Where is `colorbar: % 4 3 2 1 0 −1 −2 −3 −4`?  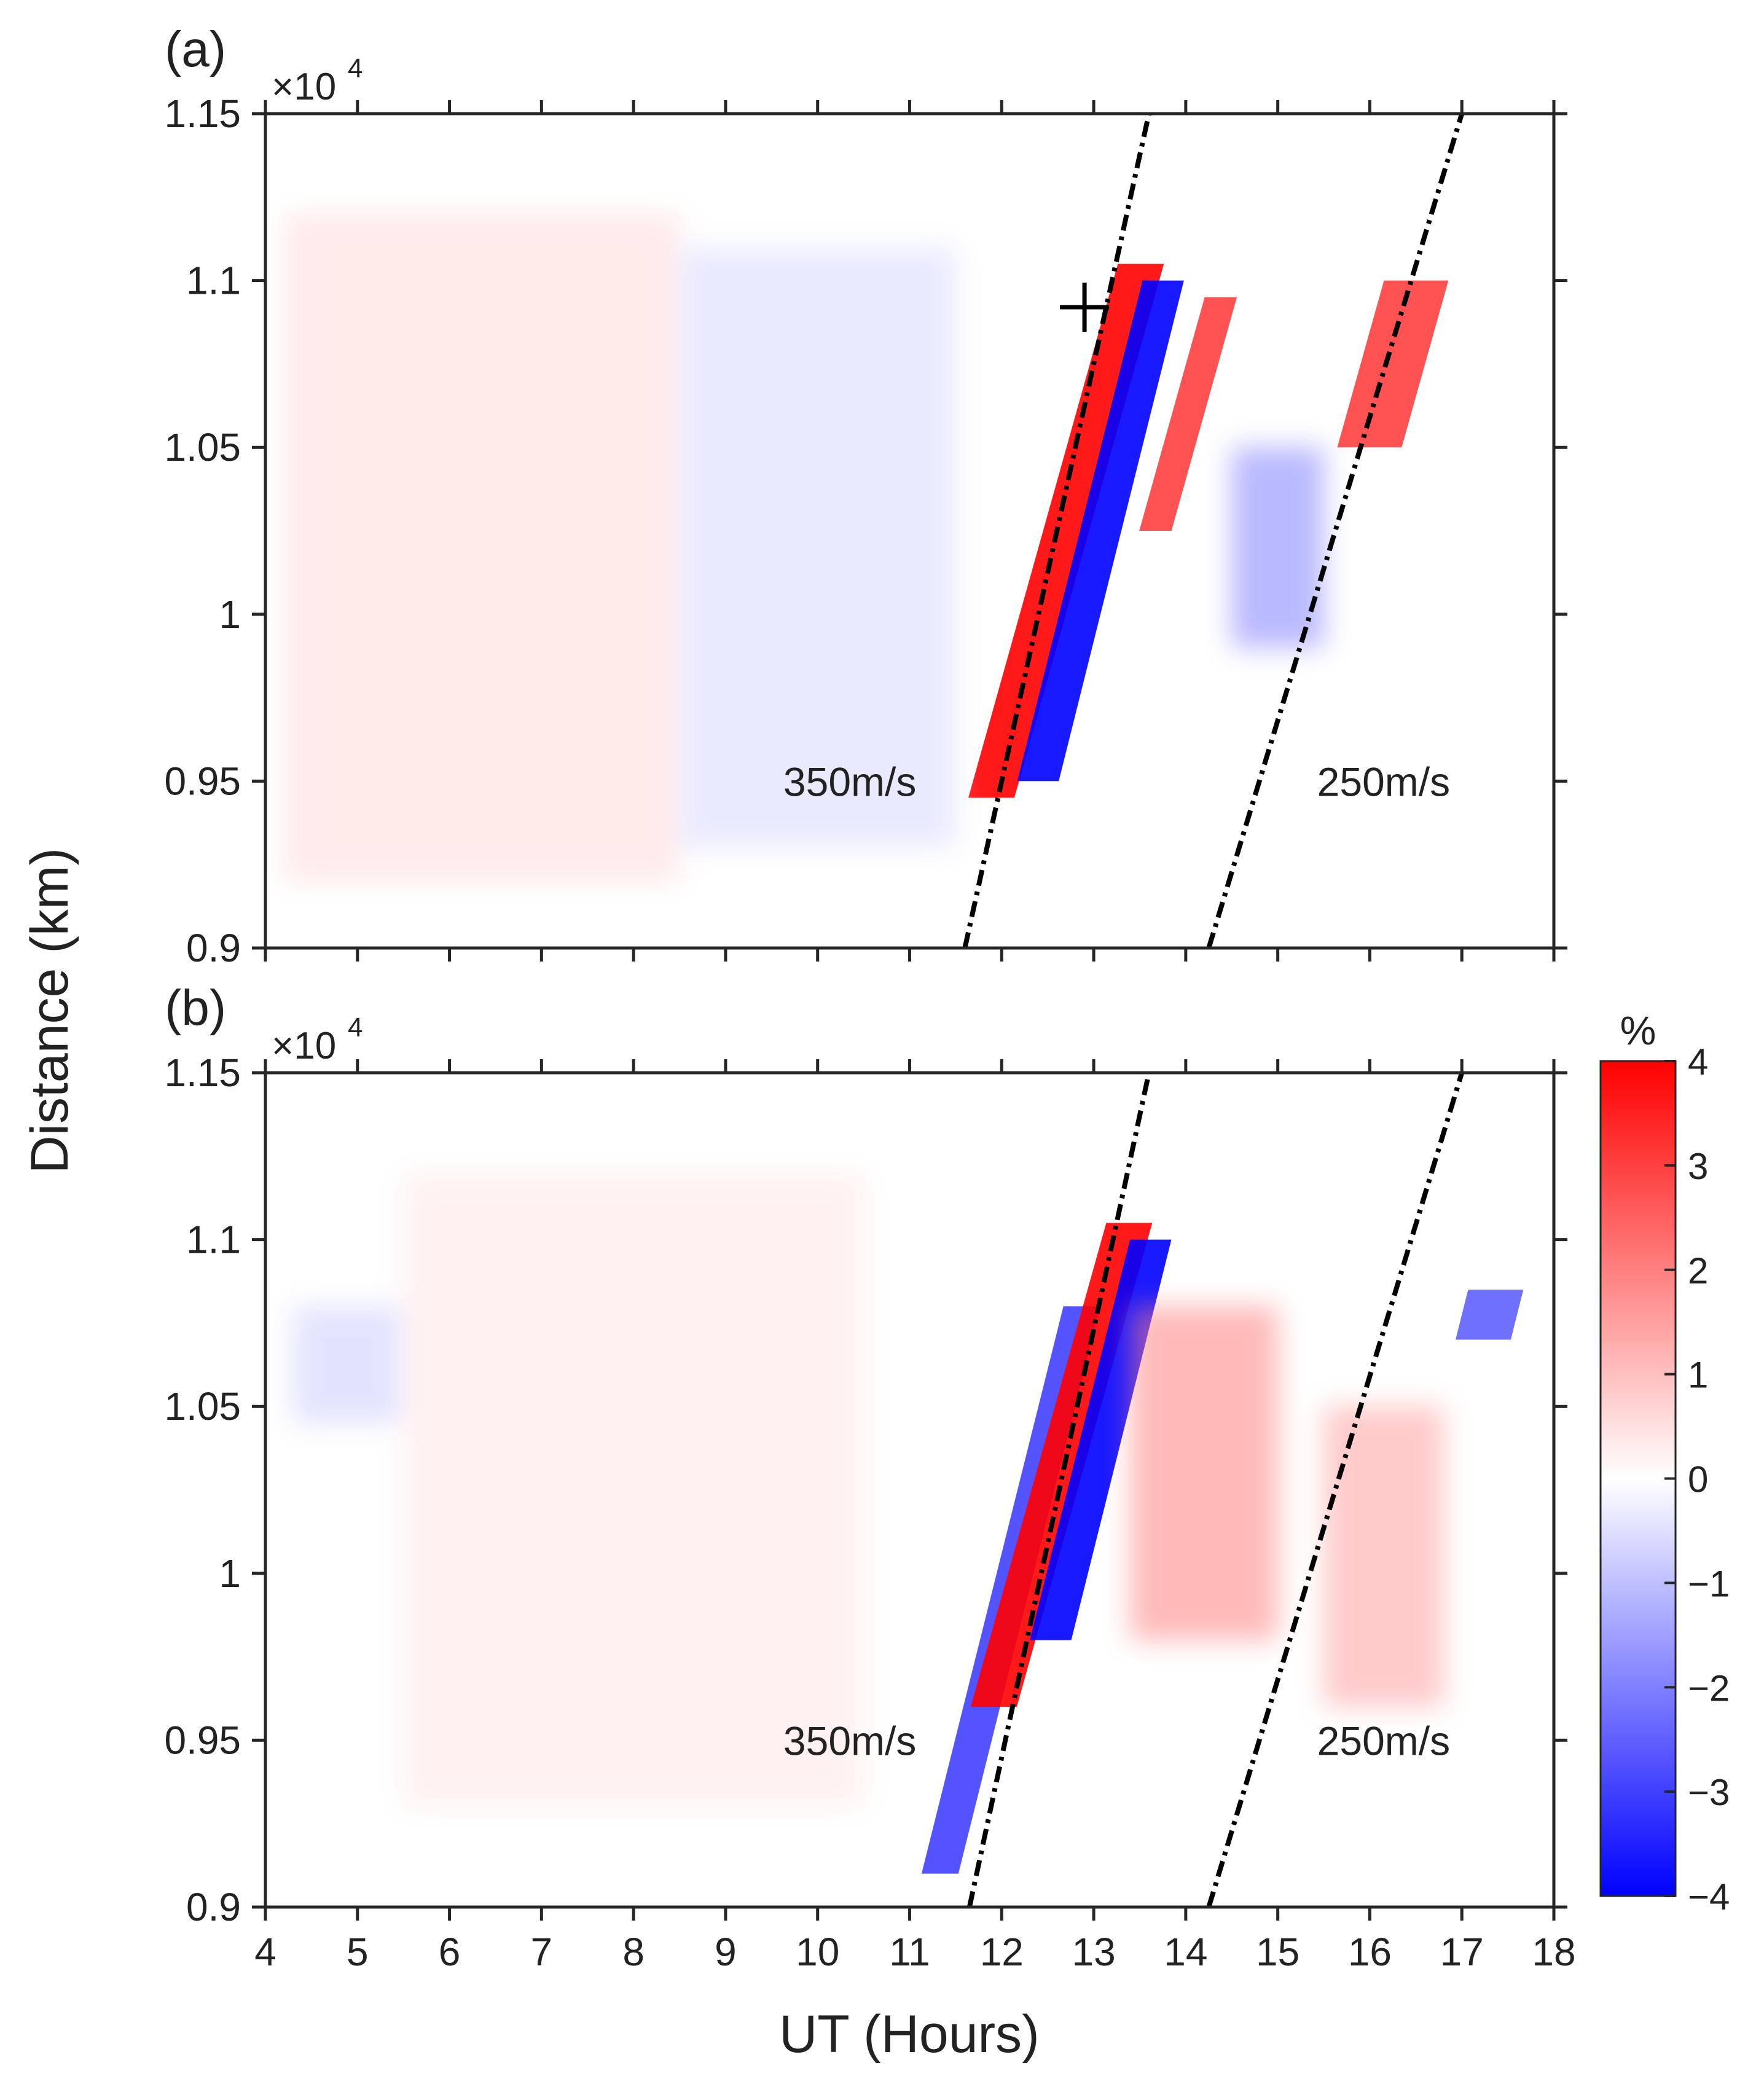
colorbar: % 4 3 2 1 0 −1 −2 −3 −4 is located at coordinates (1664, 1463).